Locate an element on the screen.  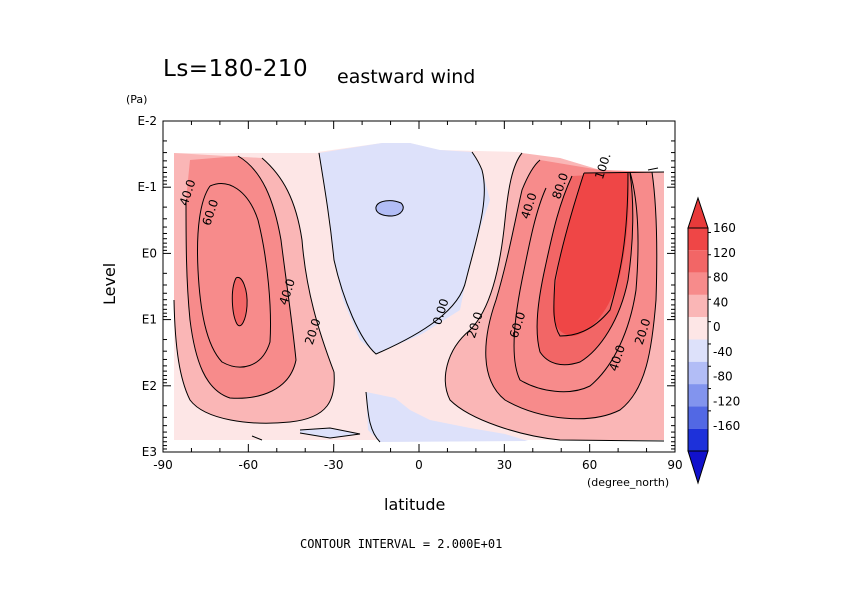
colorbar-label: 160 is located at coordinates (724, 228).